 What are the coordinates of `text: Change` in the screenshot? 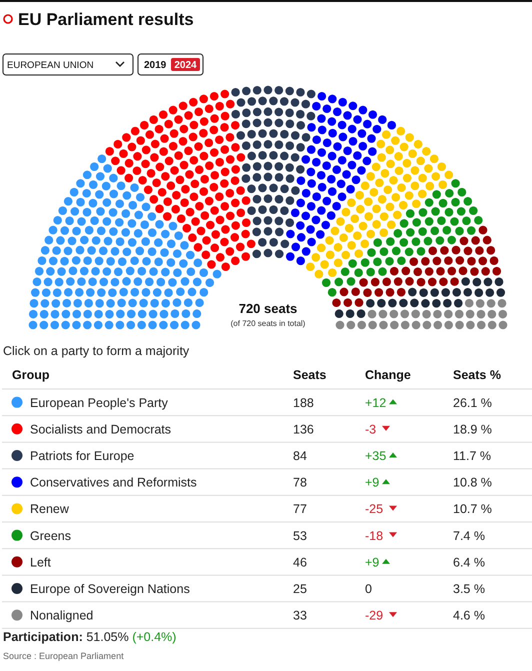 It's located at (388, 375).